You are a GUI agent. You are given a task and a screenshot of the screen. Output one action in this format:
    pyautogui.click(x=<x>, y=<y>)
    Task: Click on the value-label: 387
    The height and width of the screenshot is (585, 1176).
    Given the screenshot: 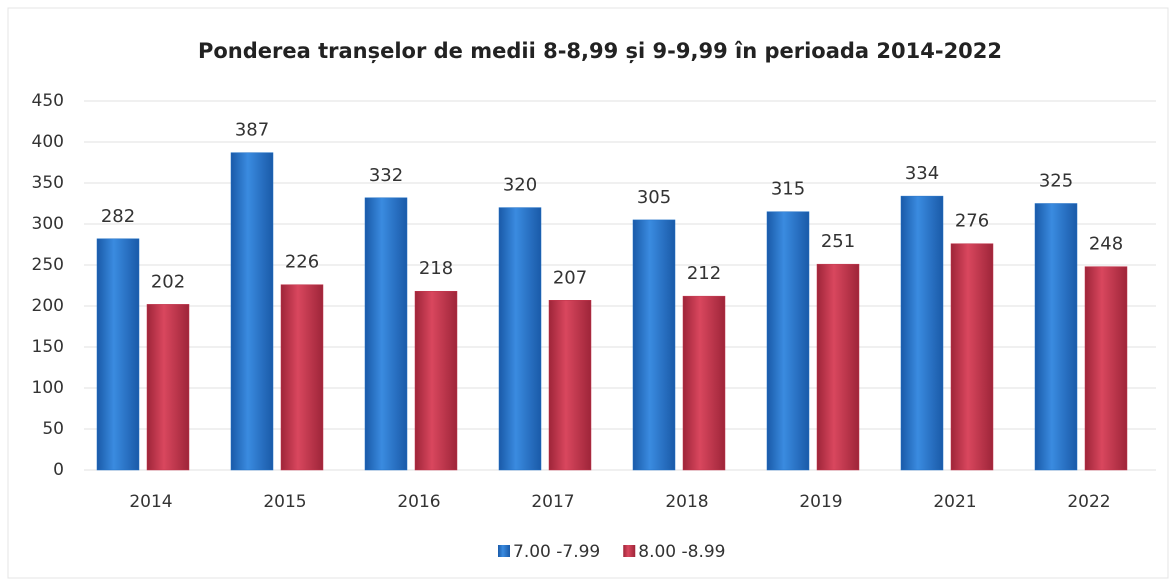 What is the action you would take?
    pyautogui.click(x=252, y=130)
    